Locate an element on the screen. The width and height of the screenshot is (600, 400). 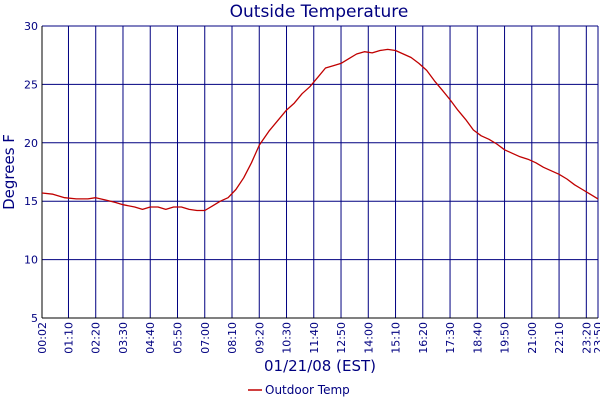
x-tick-label: 07:00 is located at coordinates (205, 338).